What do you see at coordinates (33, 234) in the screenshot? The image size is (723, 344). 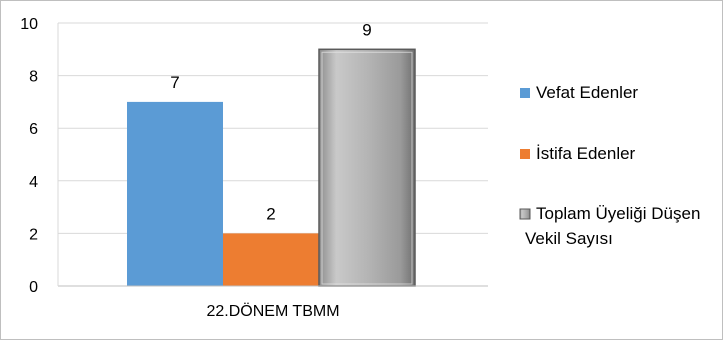 I see `y-tick-label: 2` at bounding box center [33, 234].